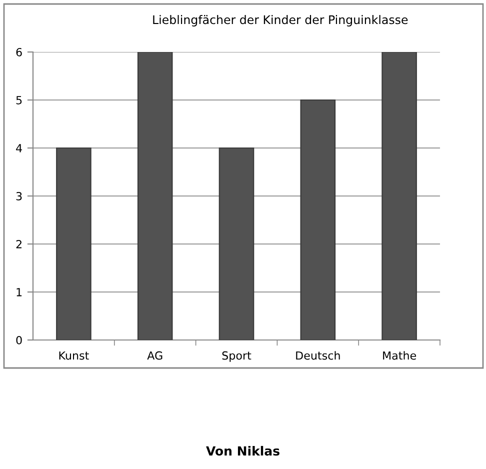 This screenshot has width=486, height=469. What do you see at coordinates (399, 355) in the screenshot?
I see `x-tick-label: Mathe` at bounding box center [399, 355].